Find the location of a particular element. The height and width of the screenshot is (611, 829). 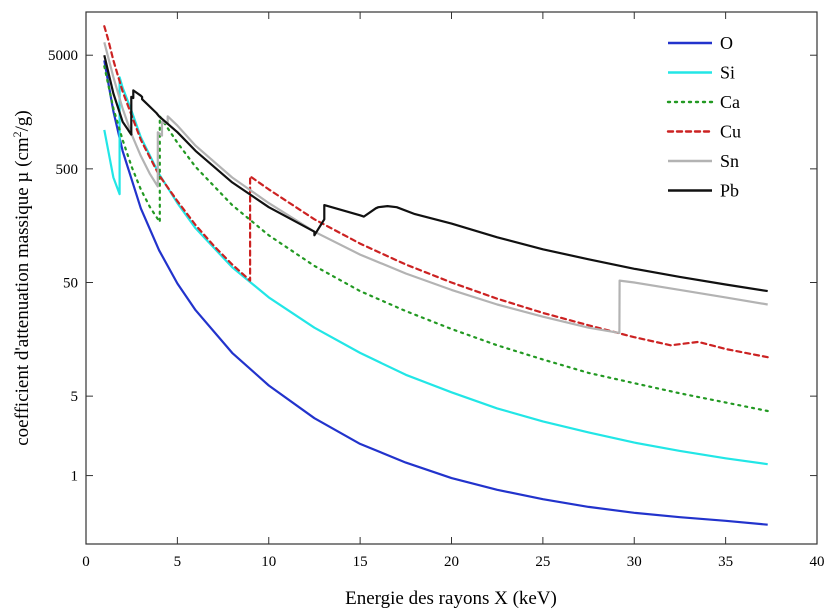

y-tick-label: 50 is located at coordinates (70, 283).